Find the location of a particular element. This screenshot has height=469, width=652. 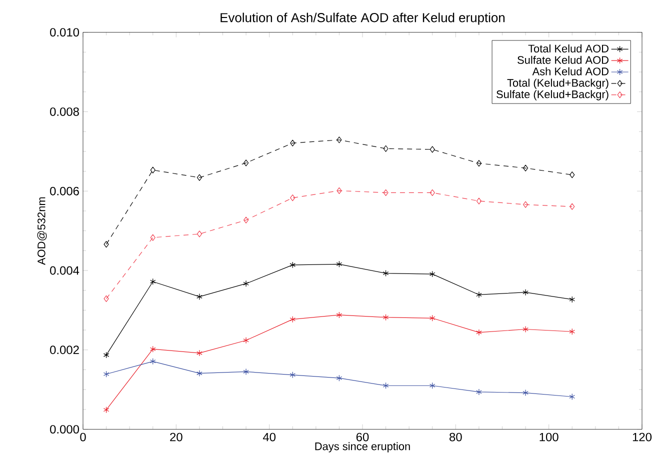

y-tick-label: 0.002 is located at coordinates (64, 350).